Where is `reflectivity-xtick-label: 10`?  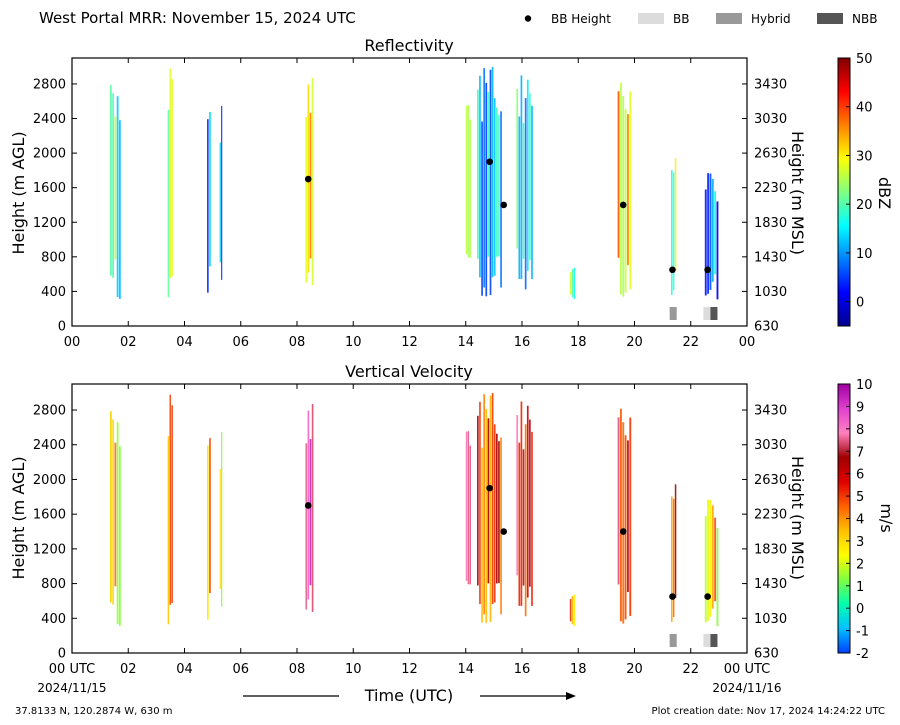 reflectivity-xtick-label: 10 is located at coordinates (353, 342).